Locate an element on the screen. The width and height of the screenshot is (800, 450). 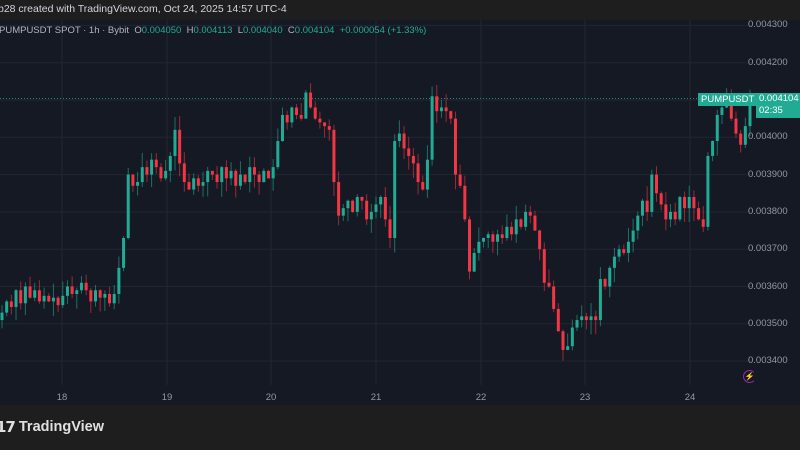
time-tick-label: 20 is located at coordinates (271, 397).